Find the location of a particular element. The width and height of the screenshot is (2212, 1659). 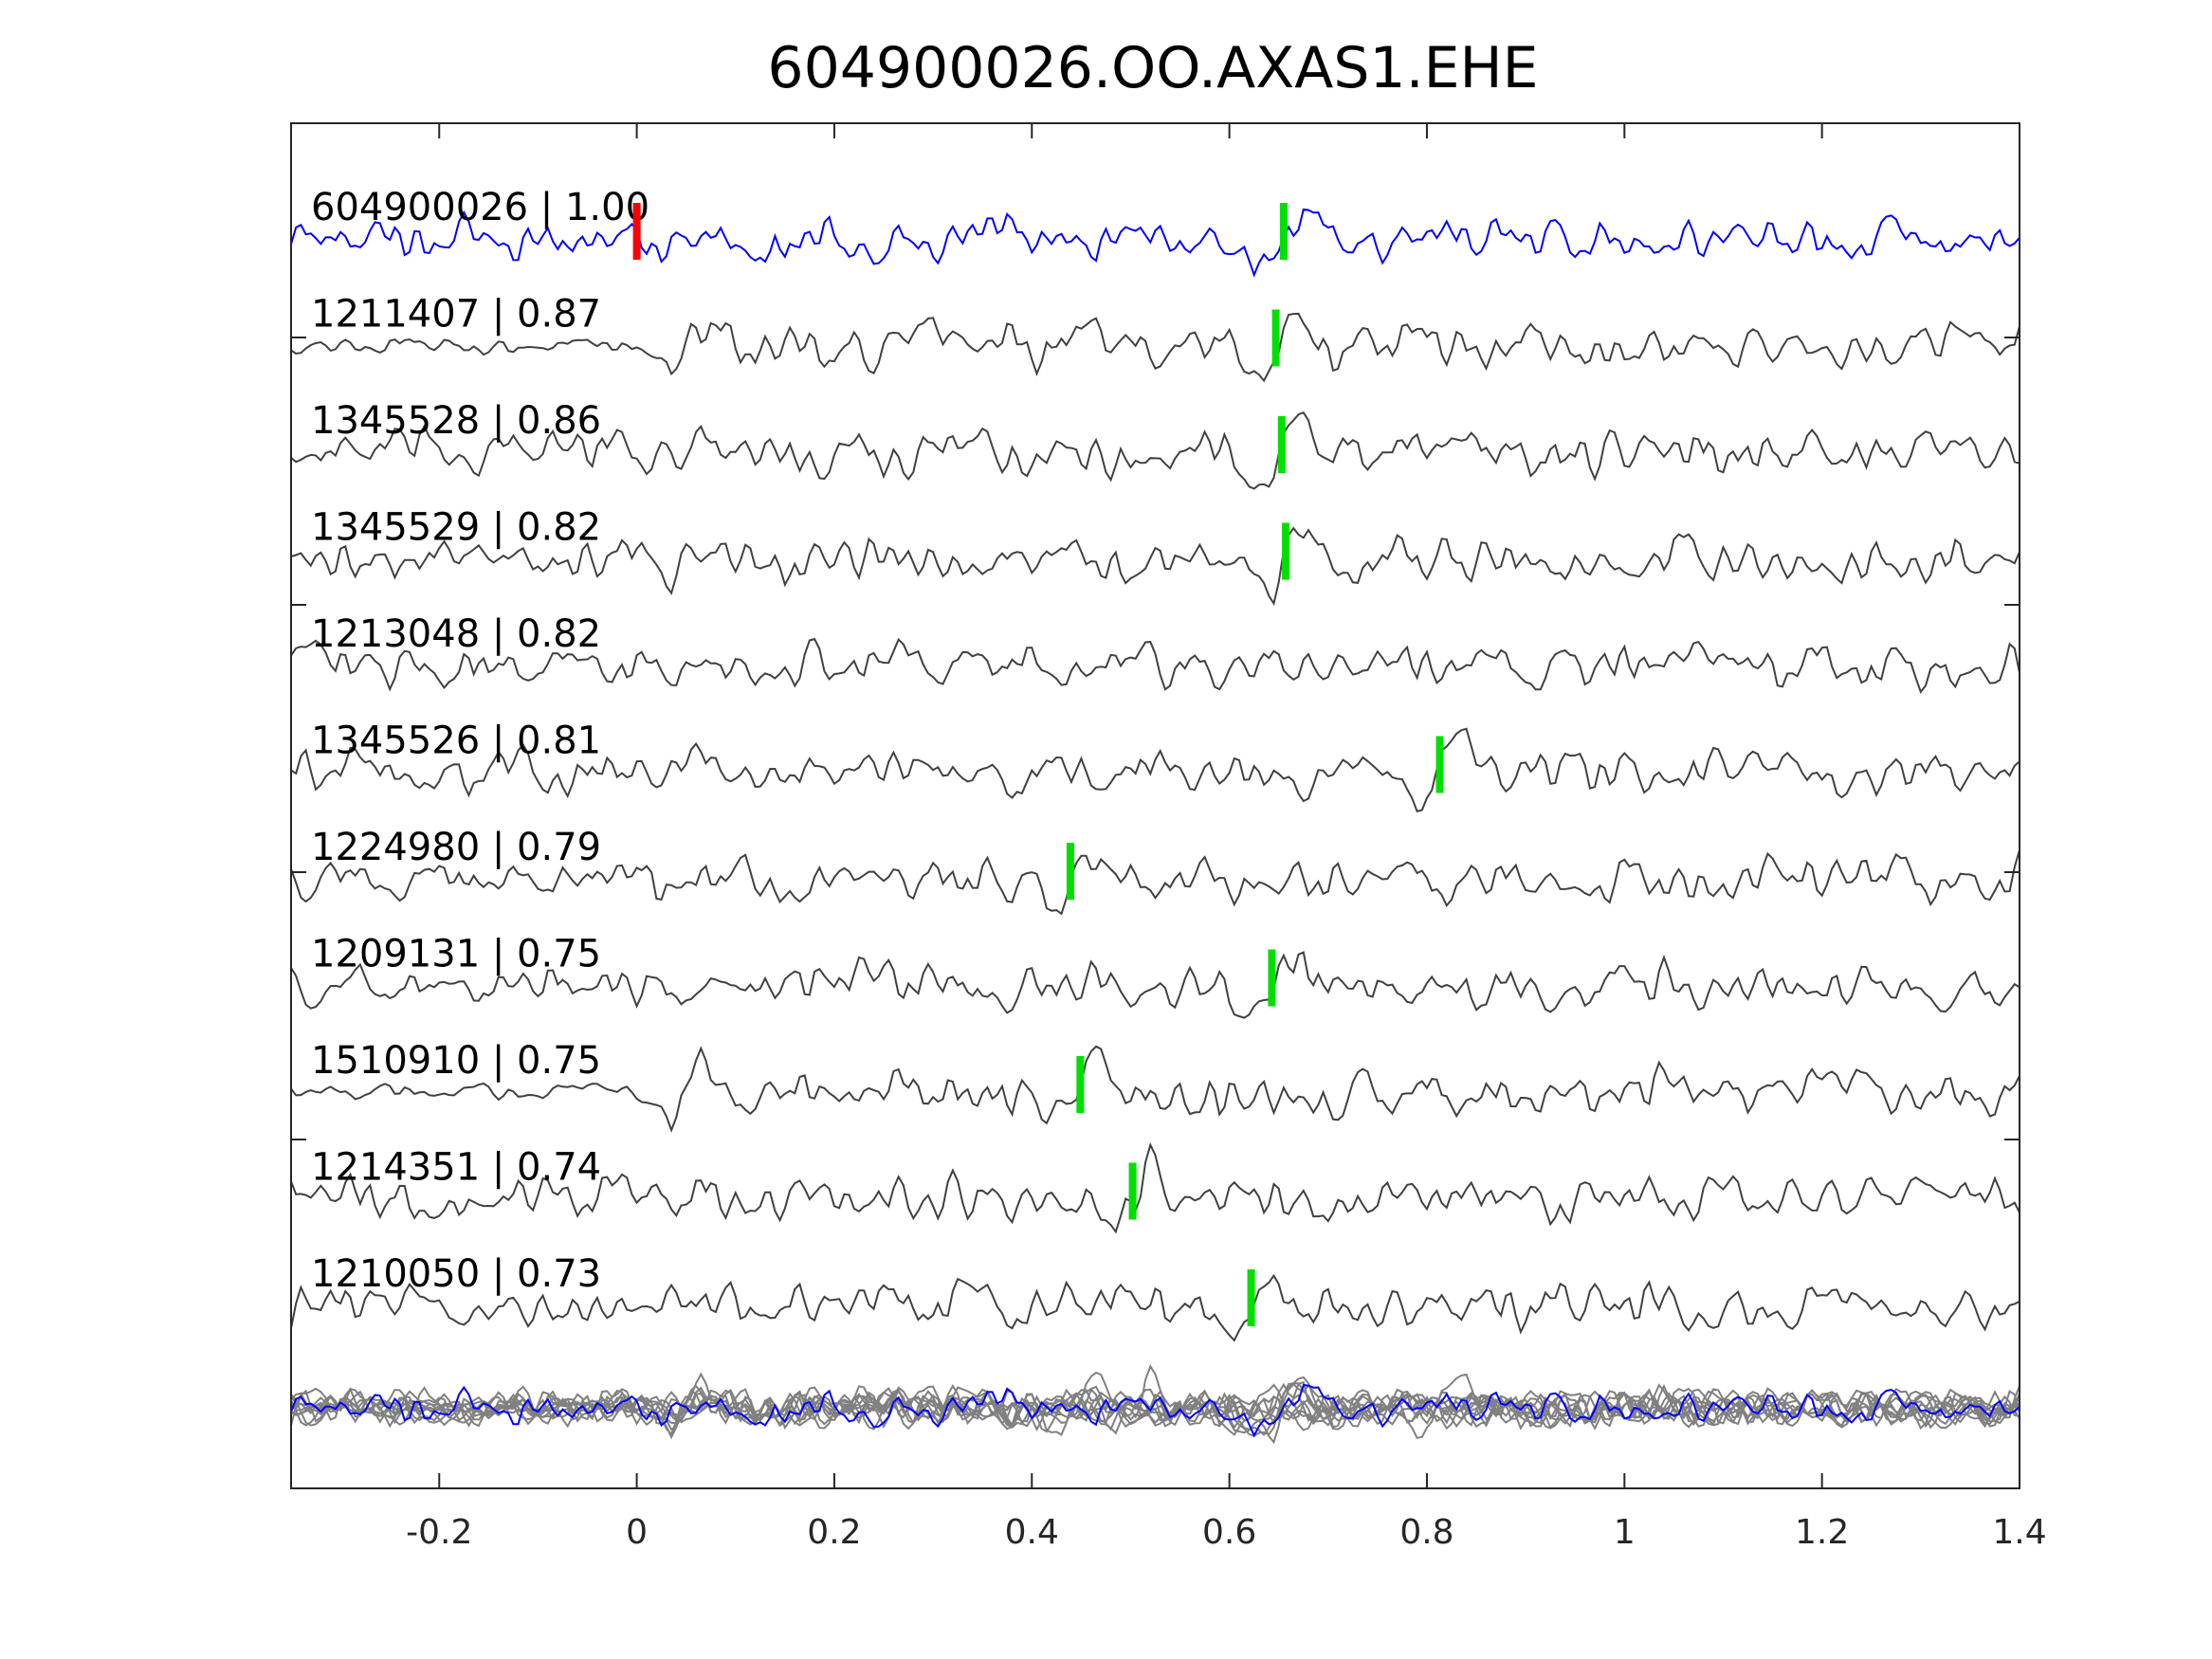

trace-label: 1213048 | 0.82 is located at coordinates (456, 634).